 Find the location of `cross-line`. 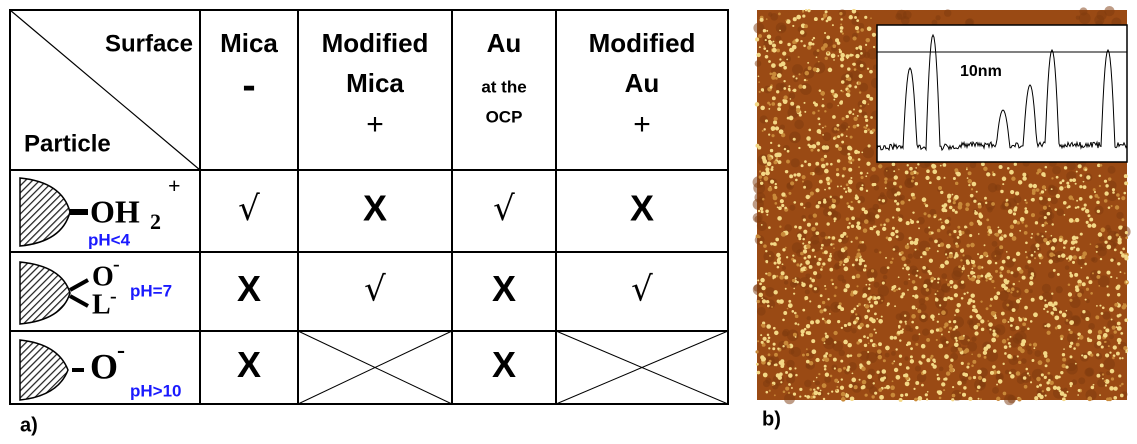

cross-line is located at coordinates (375, 367).